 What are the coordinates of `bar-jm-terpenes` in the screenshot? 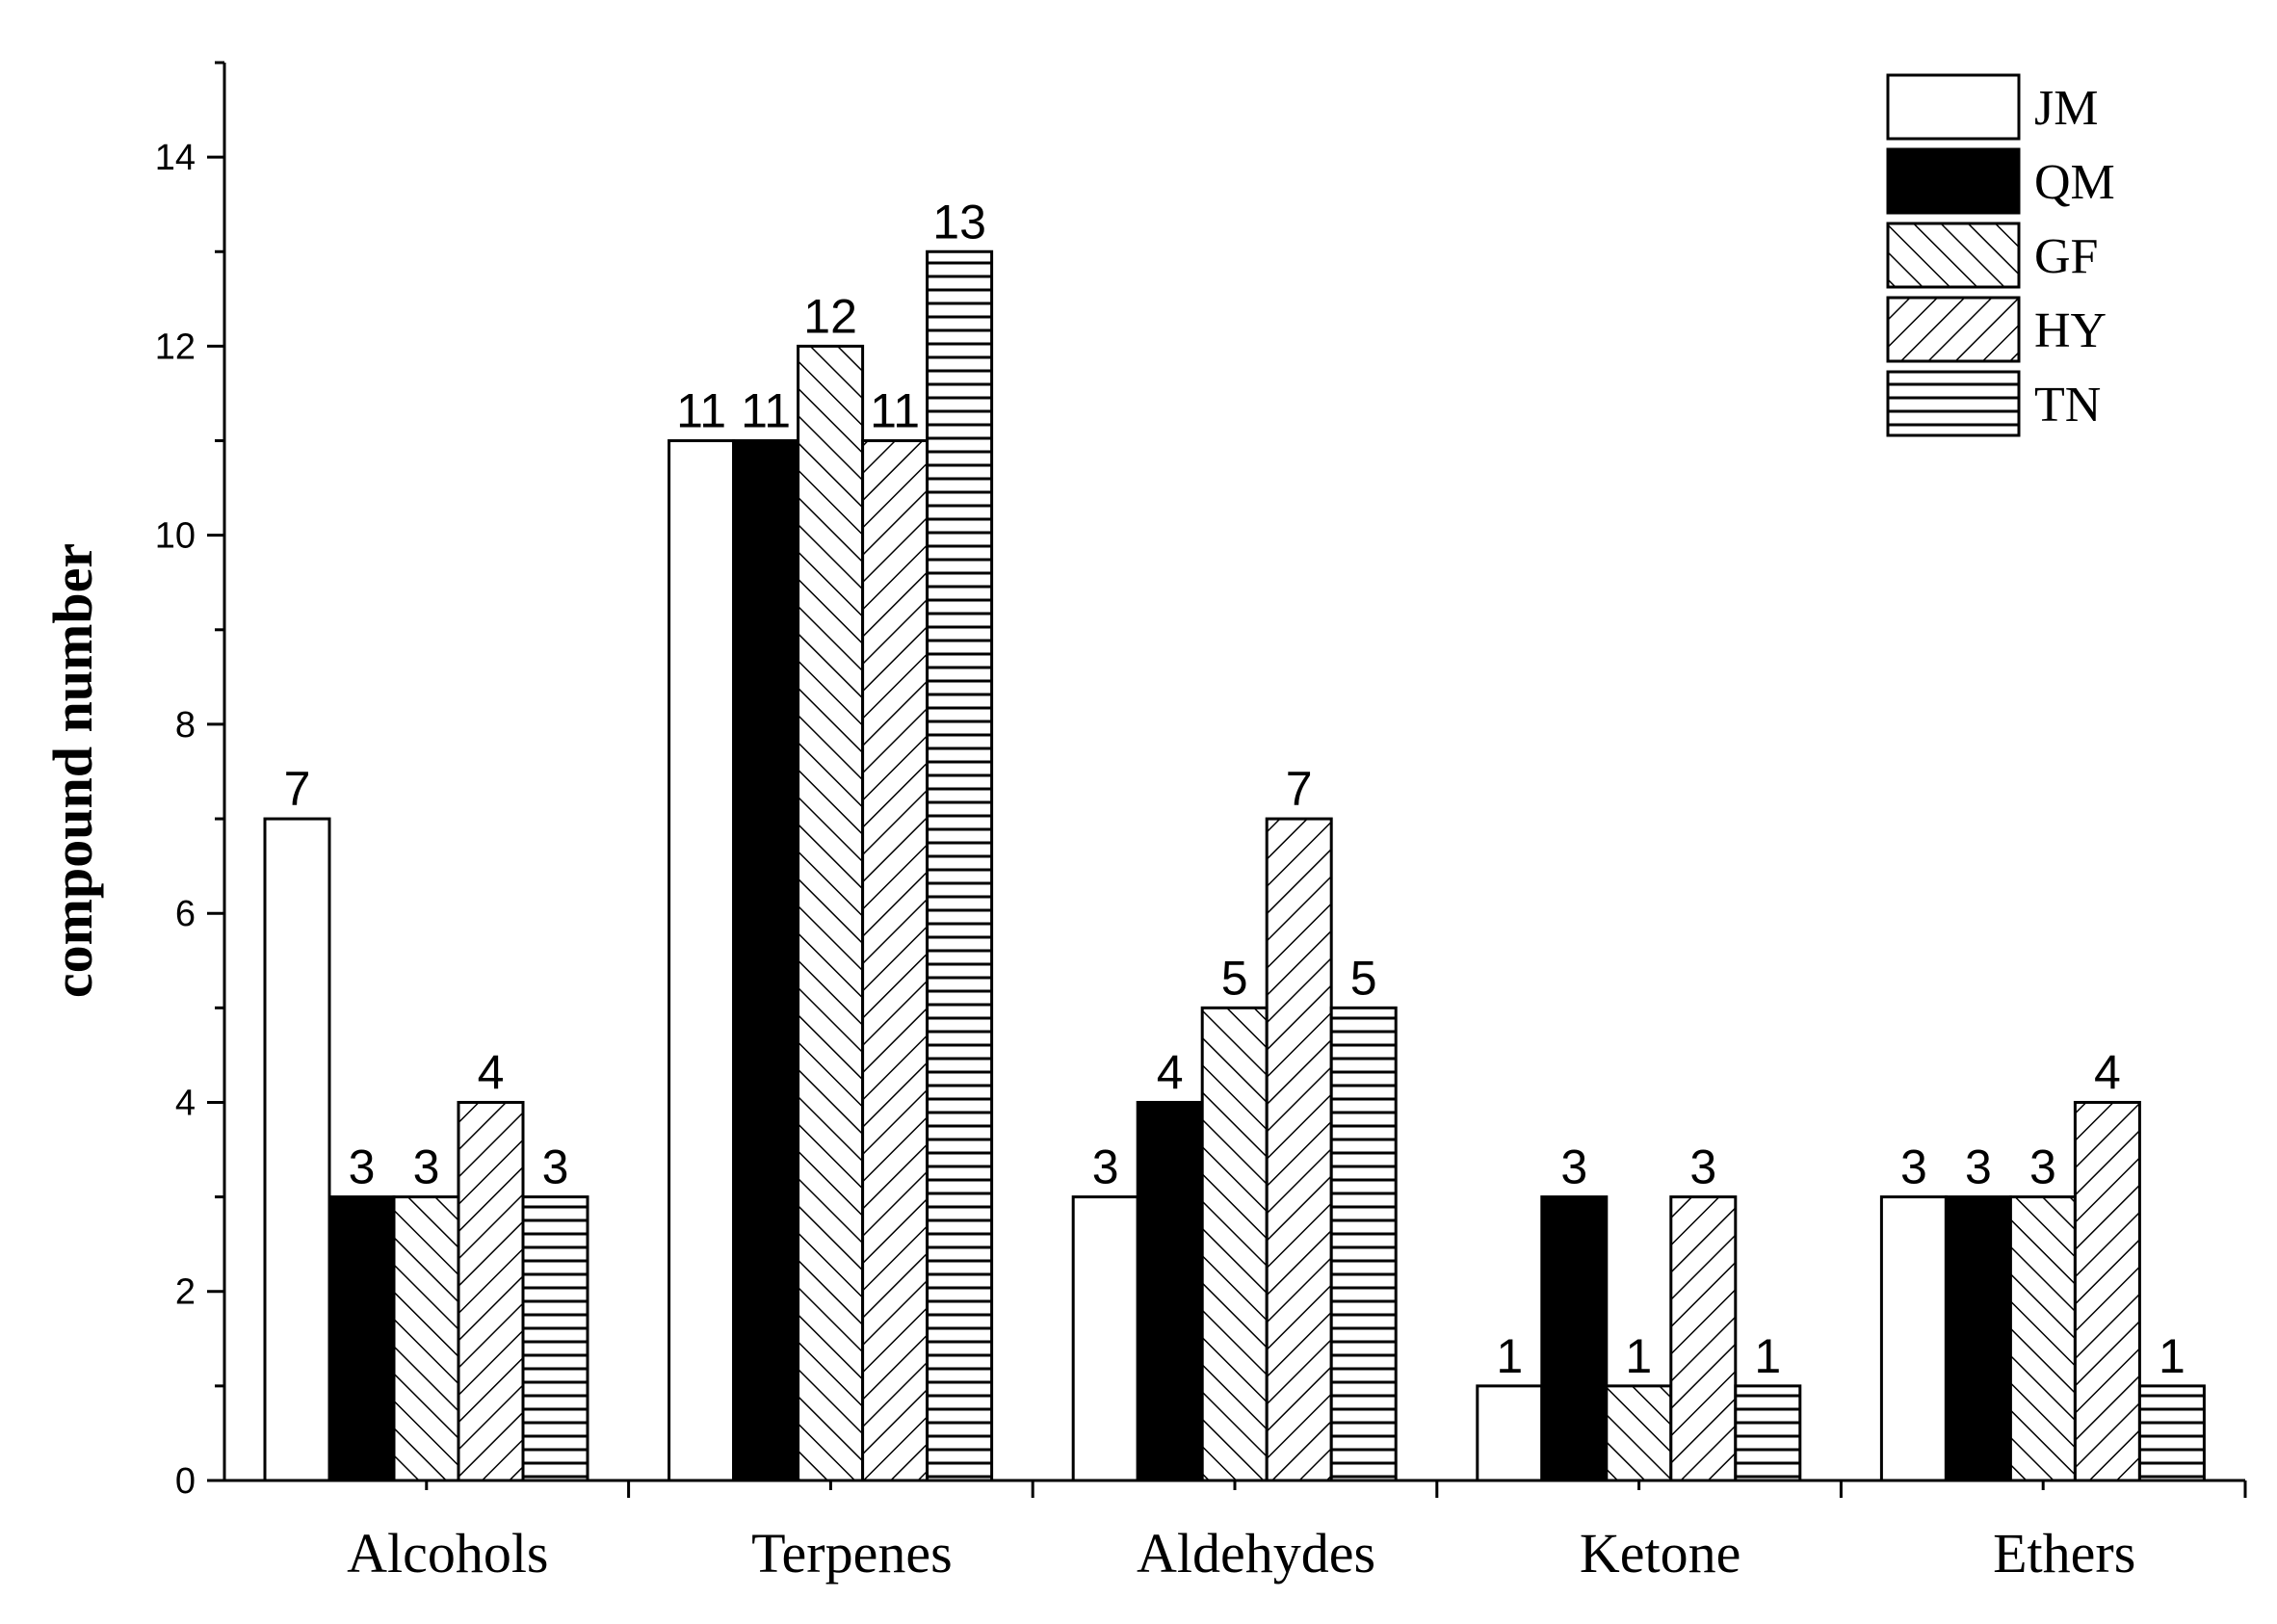 It's located at (701, 960).